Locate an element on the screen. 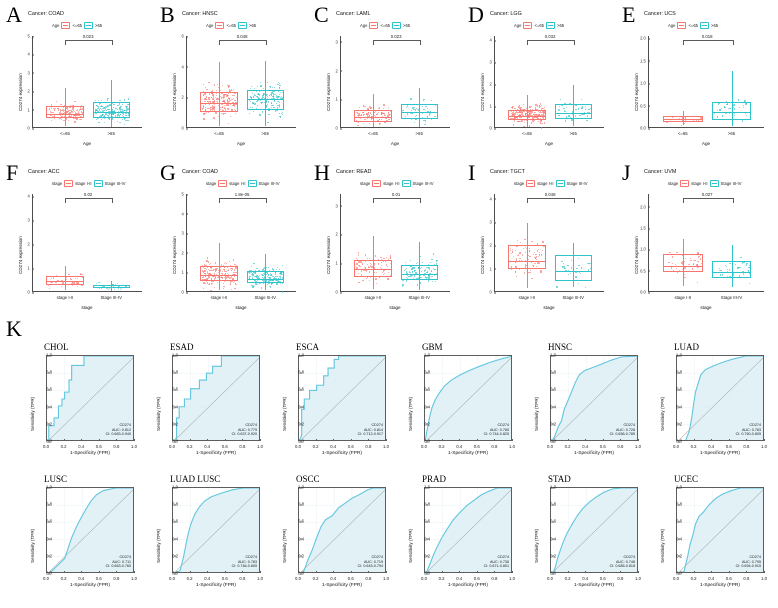 Image resolution: width=778 pixels, height=608 pixels. y-tick-label: 0 is located at coordinates (339, 292).